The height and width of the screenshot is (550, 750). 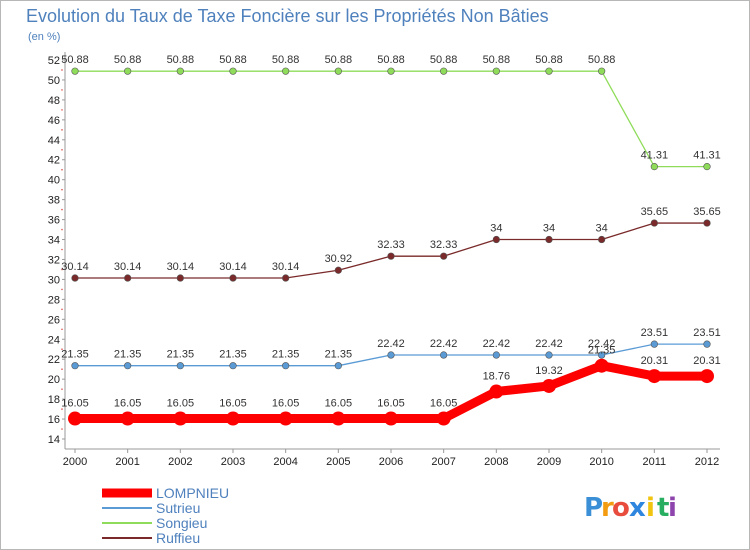 What do you see at coordinates (54, 201) in the screenshot?
I see `y-tick-label: 38` at bounding box center [54, 201].